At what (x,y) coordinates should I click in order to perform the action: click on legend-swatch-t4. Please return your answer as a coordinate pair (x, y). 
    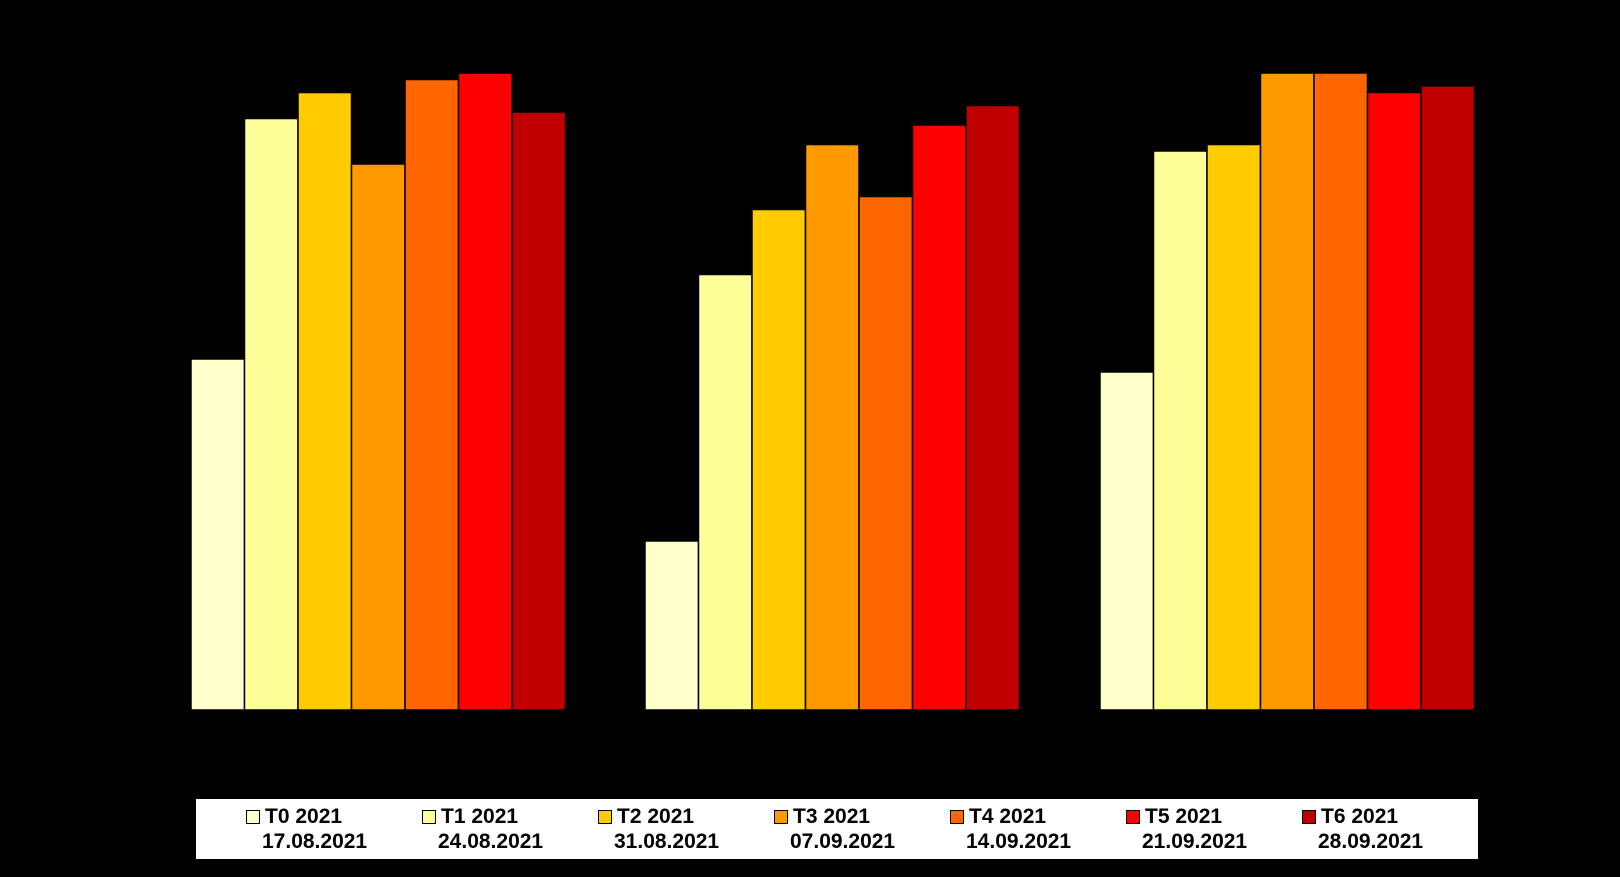
    Looking at the image, I should click on (957, 816).